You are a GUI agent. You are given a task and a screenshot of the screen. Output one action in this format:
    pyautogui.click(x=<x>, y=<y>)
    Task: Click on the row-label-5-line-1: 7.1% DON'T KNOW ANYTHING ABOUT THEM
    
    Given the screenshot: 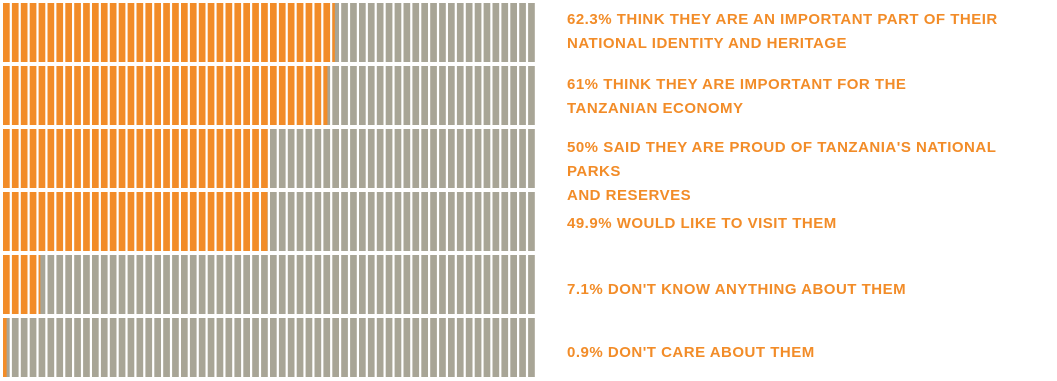 What is the action you would take?
    pyautogui.click(x=737, y=289)
    